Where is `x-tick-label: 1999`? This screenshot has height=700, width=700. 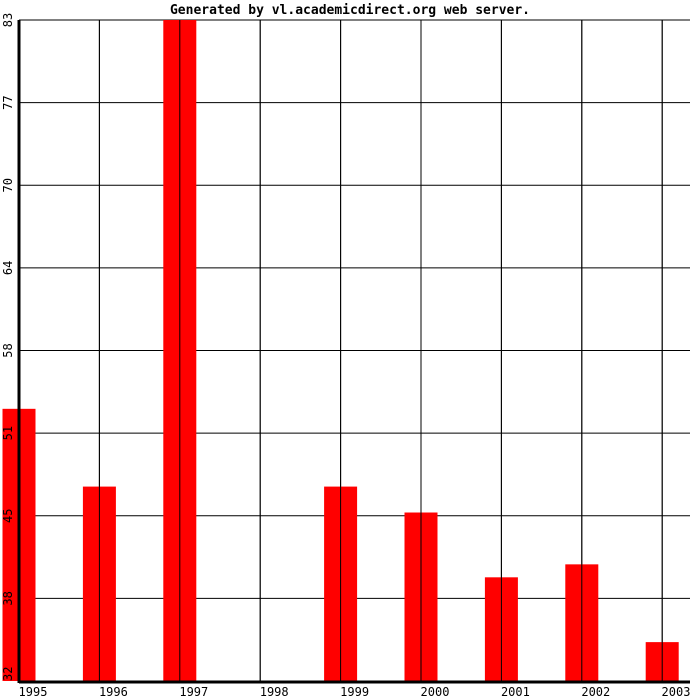
x-tick-label: 1999 is located at coordinates (354, 692).